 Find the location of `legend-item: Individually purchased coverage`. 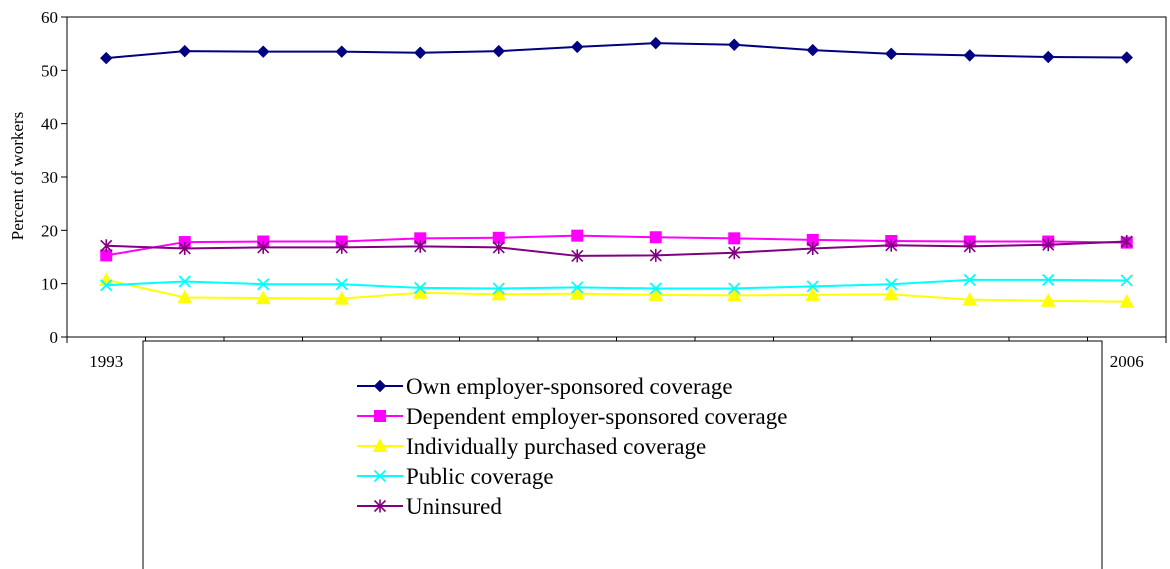

legend-item: Individually purchased coverage is located at coordinates (531, 446).